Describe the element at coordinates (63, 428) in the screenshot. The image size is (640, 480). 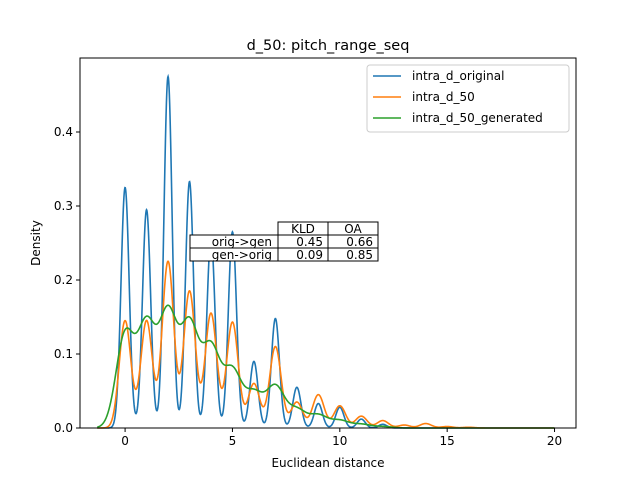
I see `y-tick-label: 0.0` at that location.